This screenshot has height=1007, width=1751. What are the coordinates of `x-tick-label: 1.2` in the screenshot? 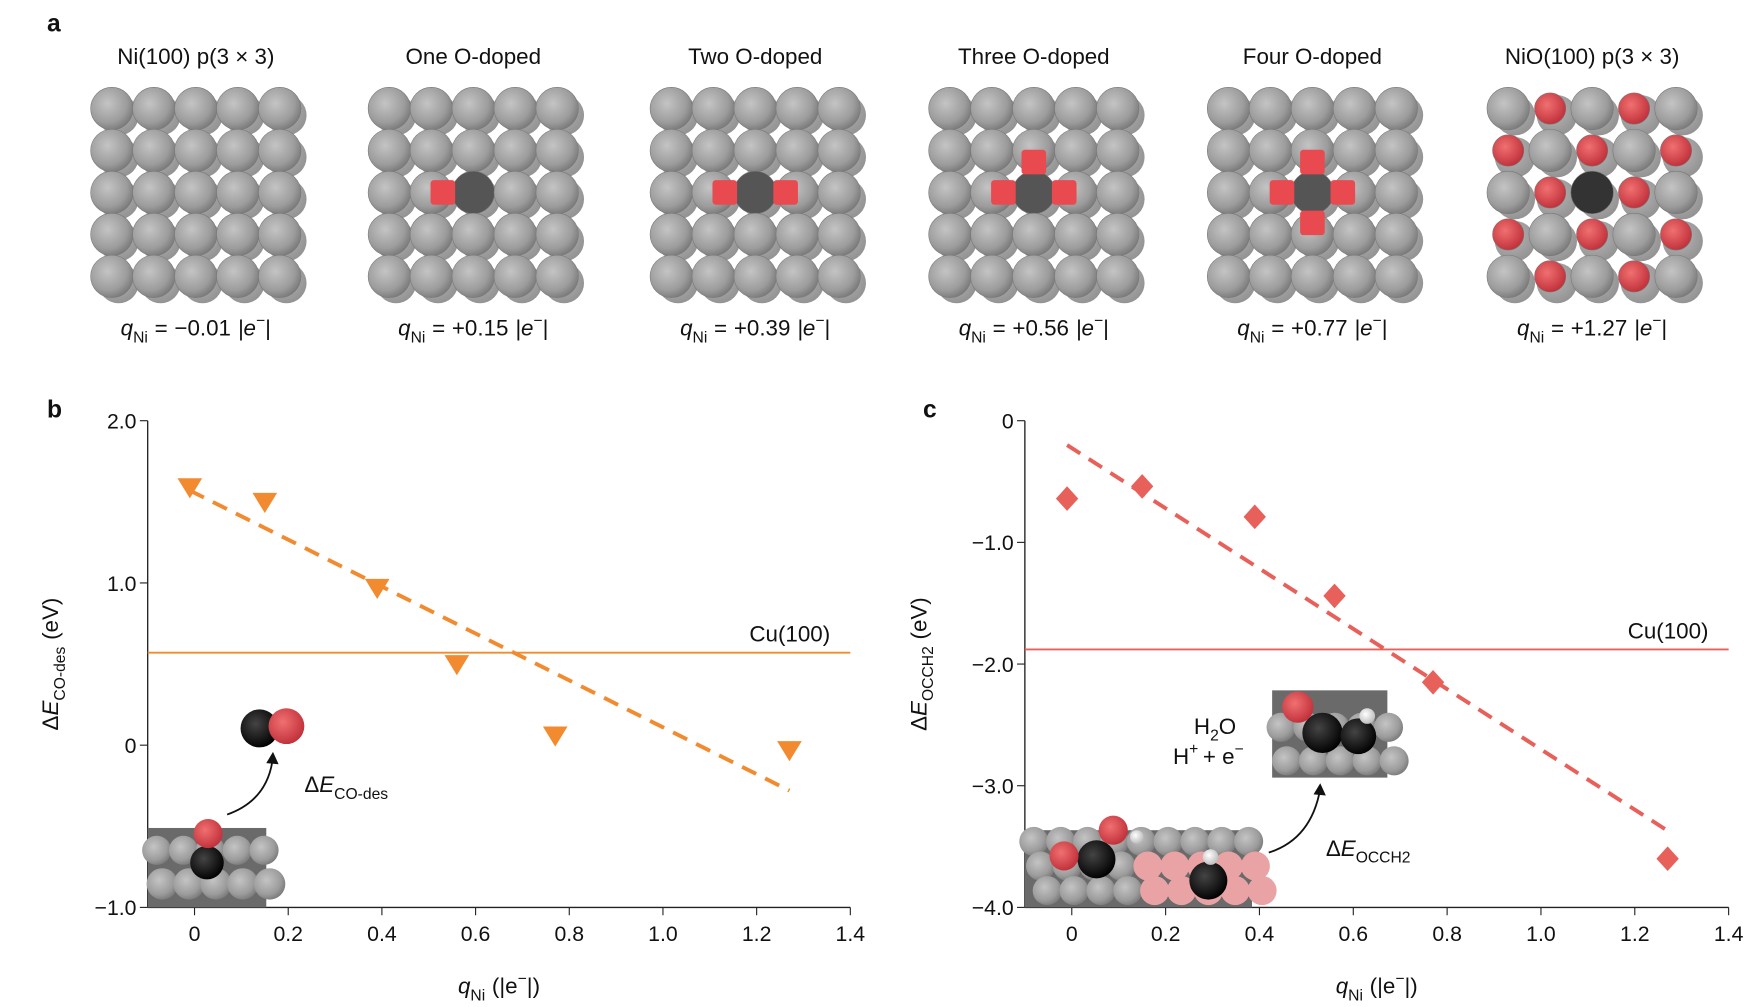 It's located at (757, 934).